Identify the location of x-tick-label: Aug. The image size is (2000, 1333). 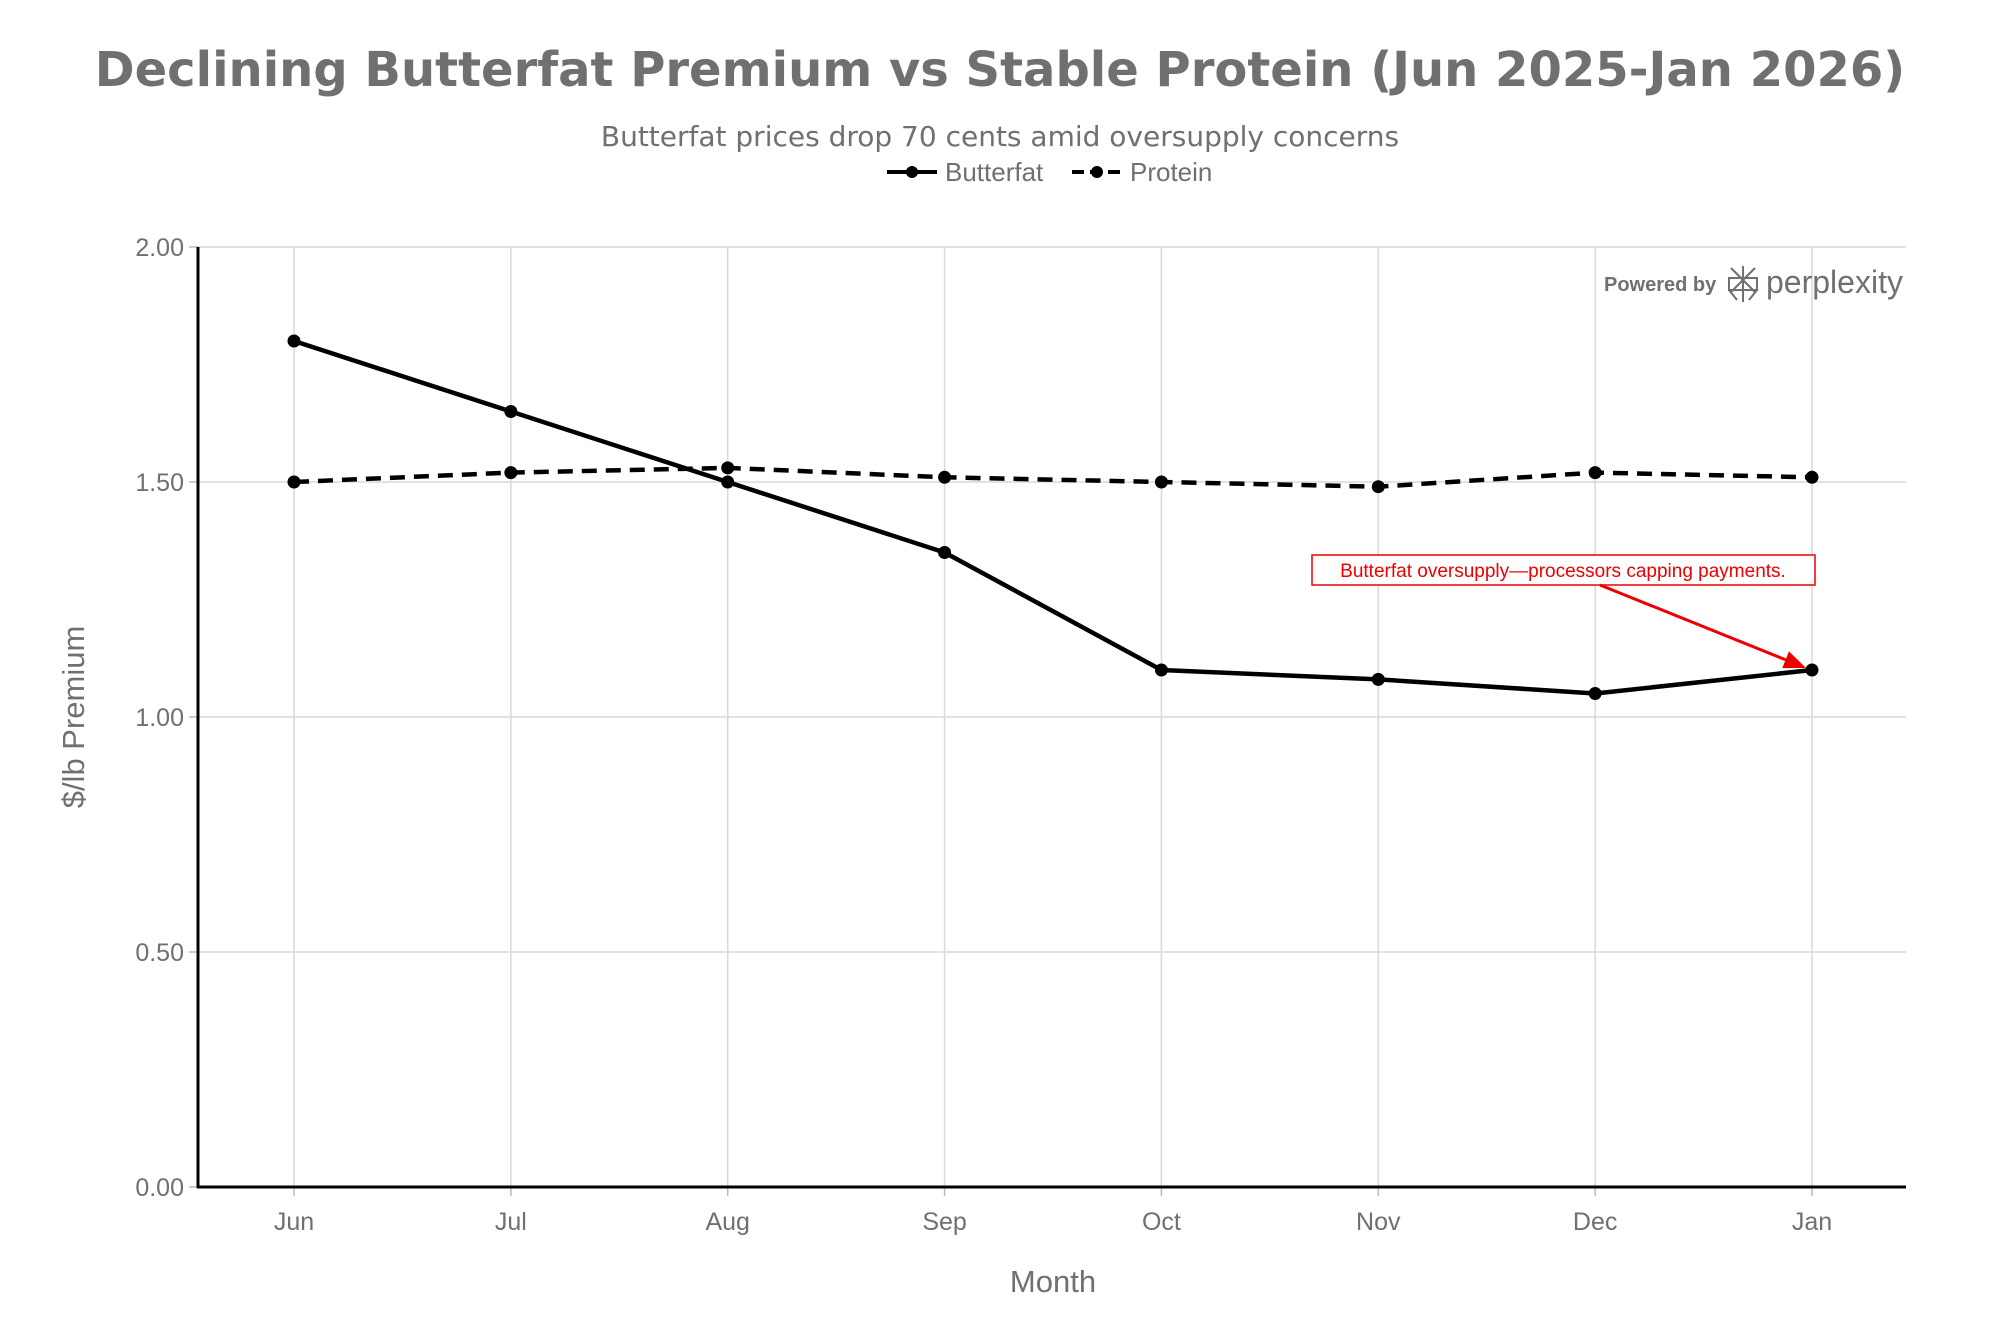
(727, 1222).